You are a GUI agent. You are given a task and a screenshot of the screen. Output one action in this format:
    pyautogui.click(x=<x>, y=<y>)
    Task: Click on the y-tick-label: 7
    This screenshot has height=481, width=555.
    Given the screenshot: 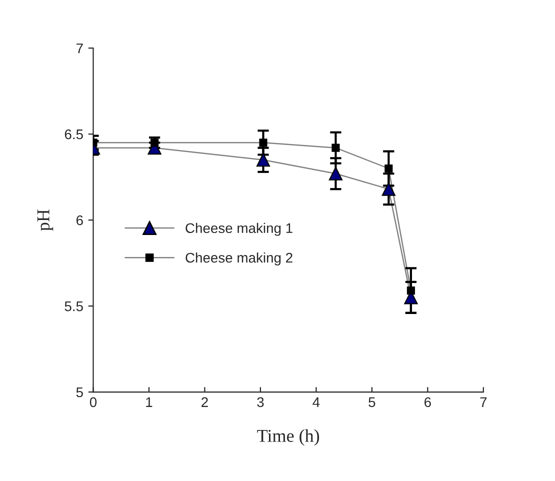 What is the action you would take?
    pyautogui.click(x=79, y=49)
    